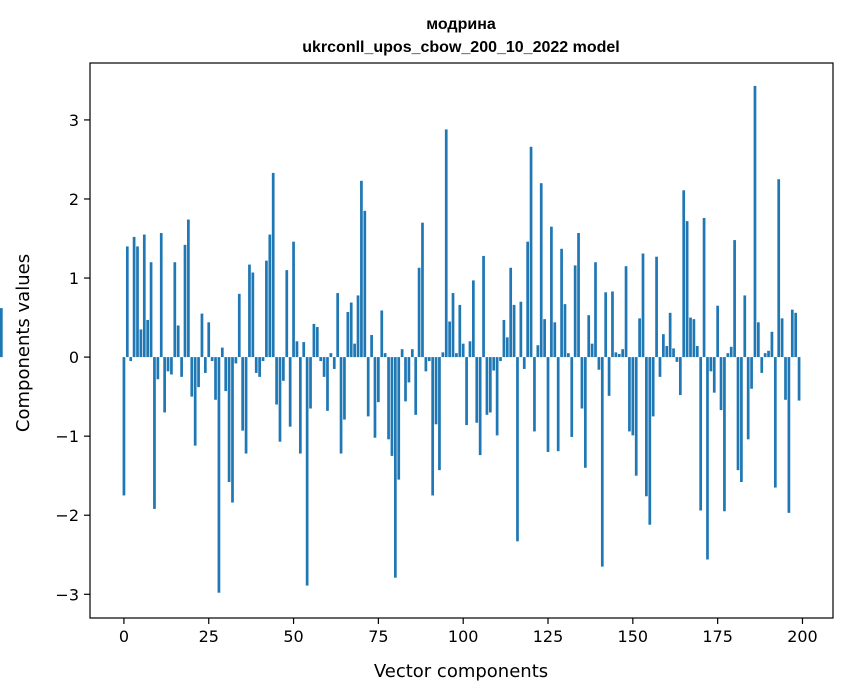  What do you see at coordinates (461, 24) in the screenshot?
I see `chart-title: модрина` at bounding box center [461, 24].